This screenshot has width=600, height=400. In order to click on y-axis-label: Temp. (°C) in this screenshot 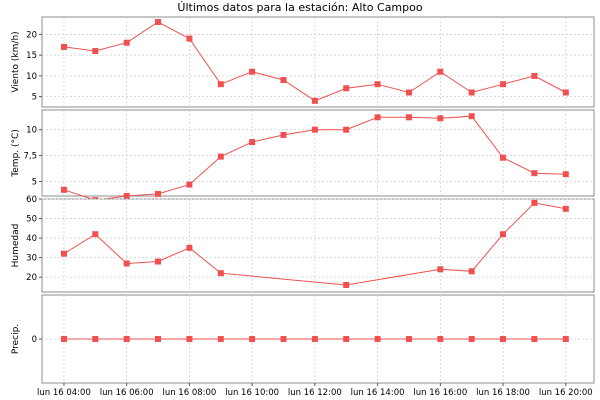, I will do `click(16, 153)`.